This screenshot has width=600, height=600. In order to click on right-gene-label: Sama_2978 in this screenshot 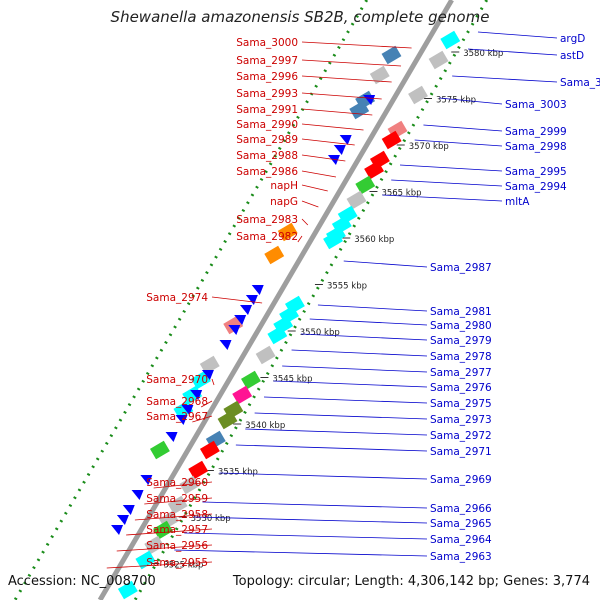, I will do `click(461, 357)`.